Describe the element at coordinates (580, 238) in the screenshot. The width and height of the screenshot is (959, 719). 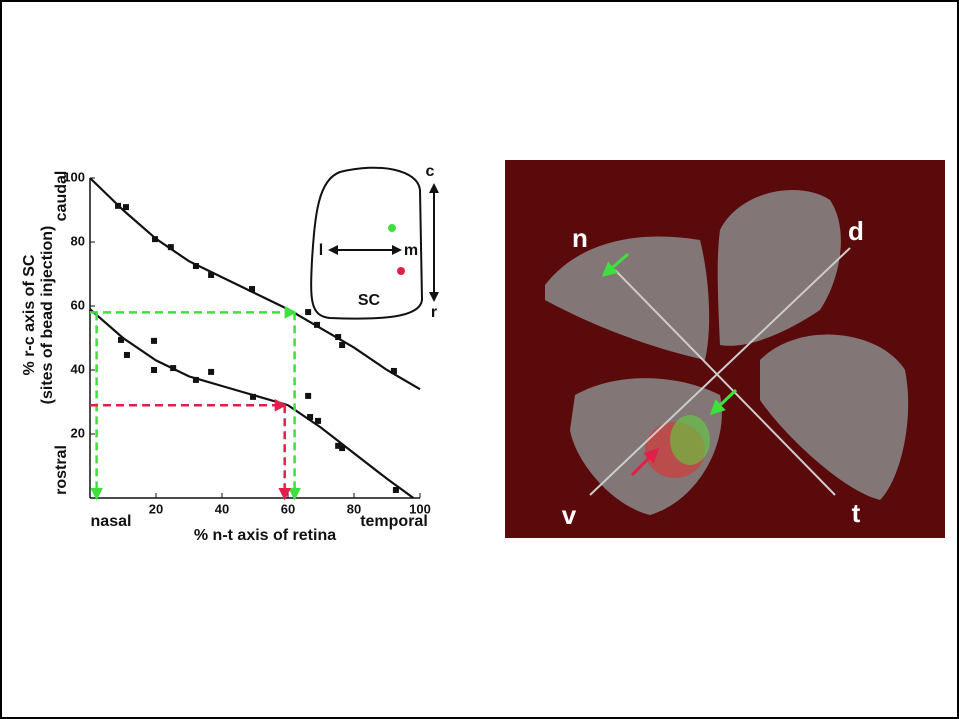
I see `retina-label: n` at that location.